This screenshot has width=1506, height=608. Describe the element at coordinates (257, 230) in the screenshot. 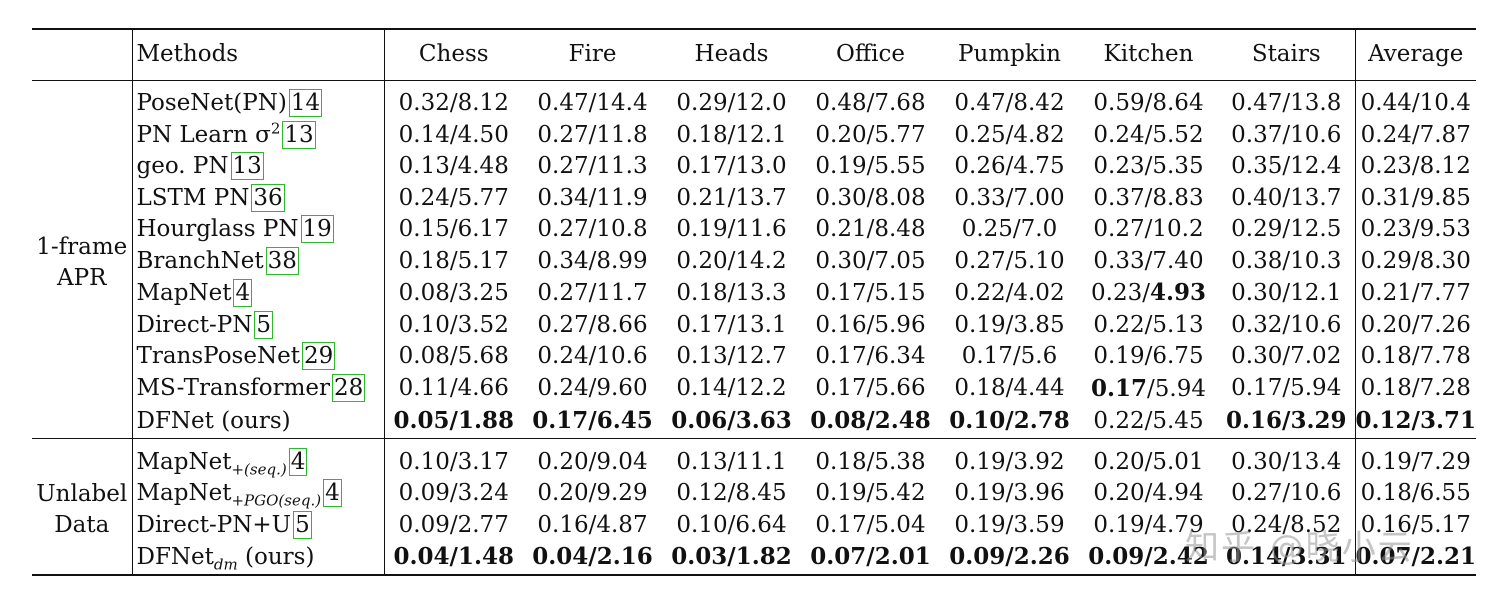

I see `method-cell: Hourglass PN 19` at that location.